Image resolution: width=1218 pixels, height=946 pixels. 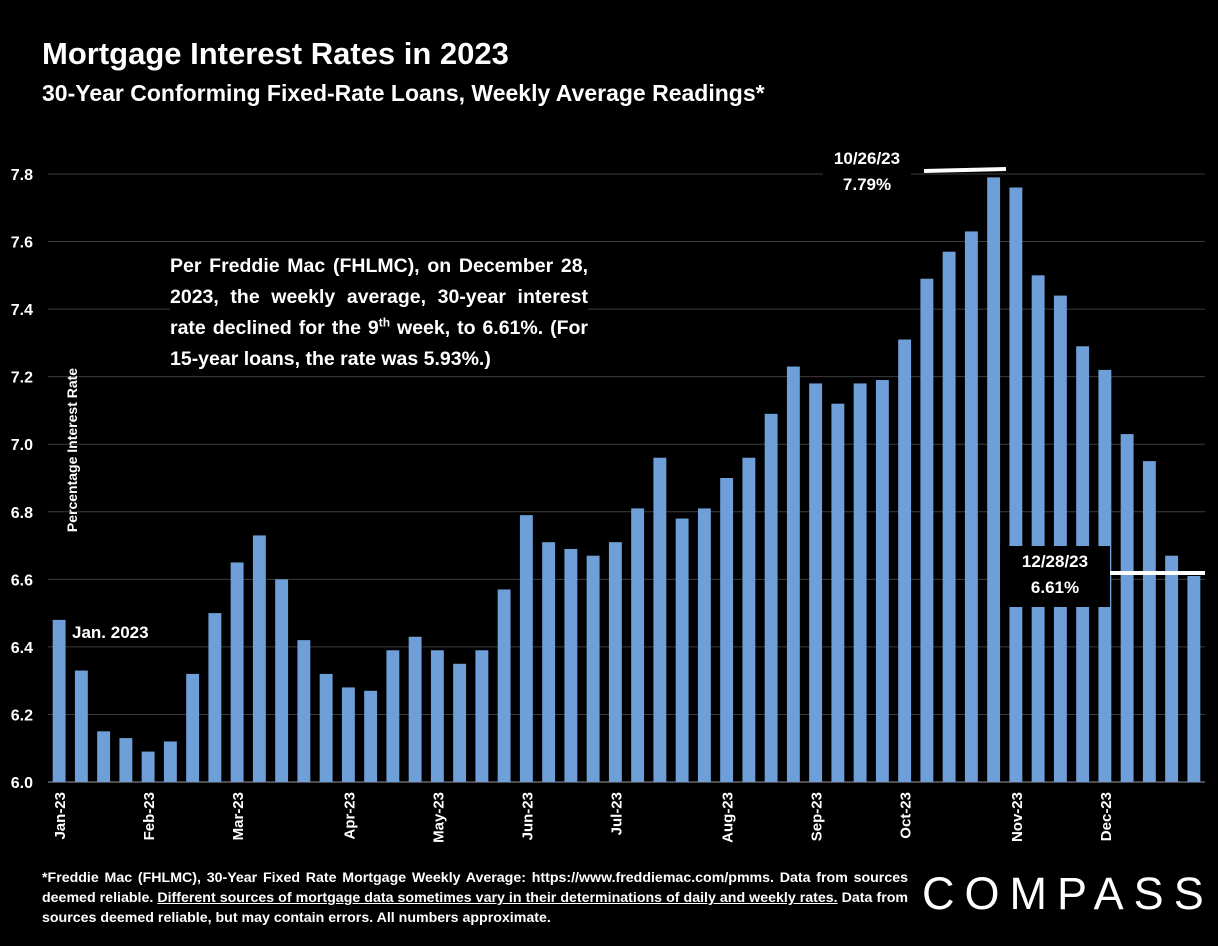 I want to click on y-tick-label: 6.0, so click(x=22, y=783).